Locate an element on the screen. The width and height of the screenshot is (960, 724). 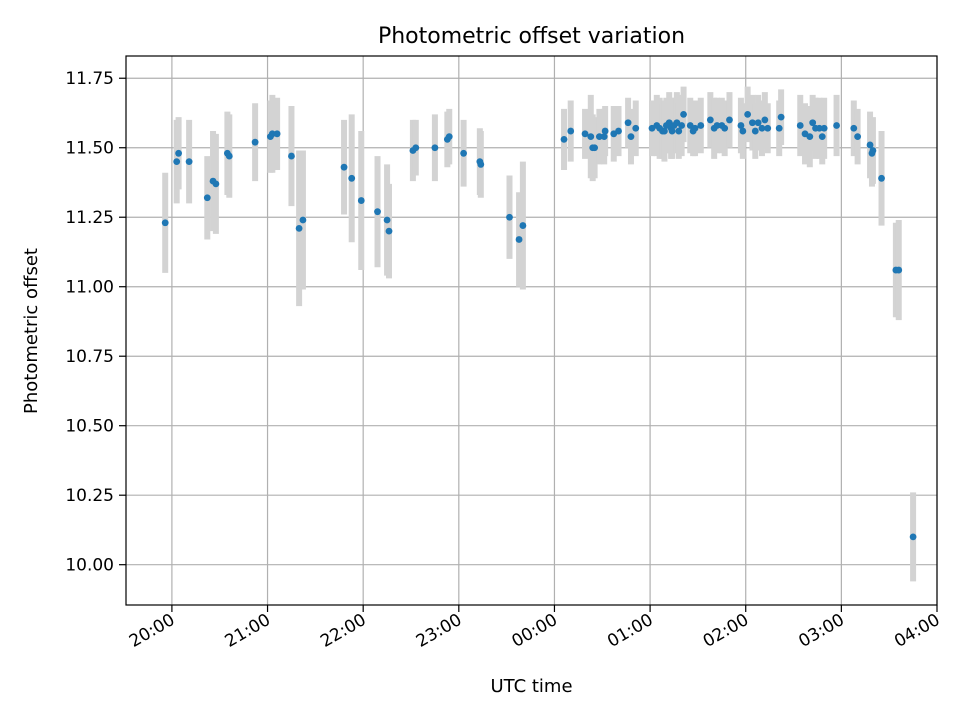
y-tick-label: 11.75 is located at coordinates (89, 79).